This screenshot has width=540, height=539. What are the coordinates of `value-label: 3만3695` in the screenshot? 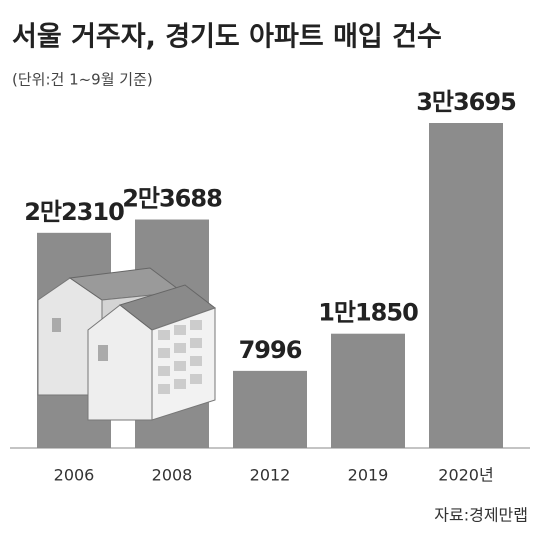 It's located at (466, 102).